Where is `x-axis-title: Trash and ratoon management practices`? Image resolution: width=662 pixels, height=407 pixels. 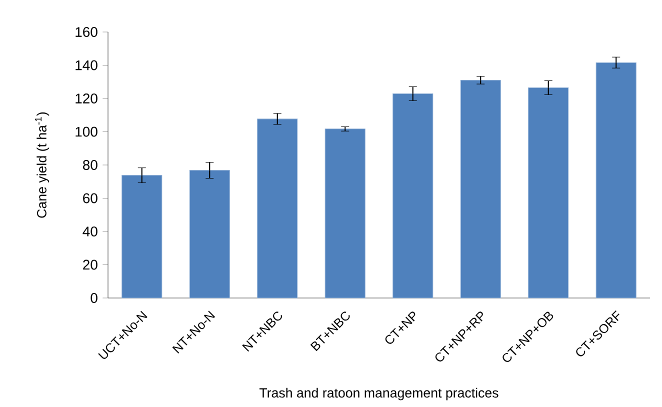
x-axis-title: Trash and ratoon management practices is located at coordinates (378, 394).